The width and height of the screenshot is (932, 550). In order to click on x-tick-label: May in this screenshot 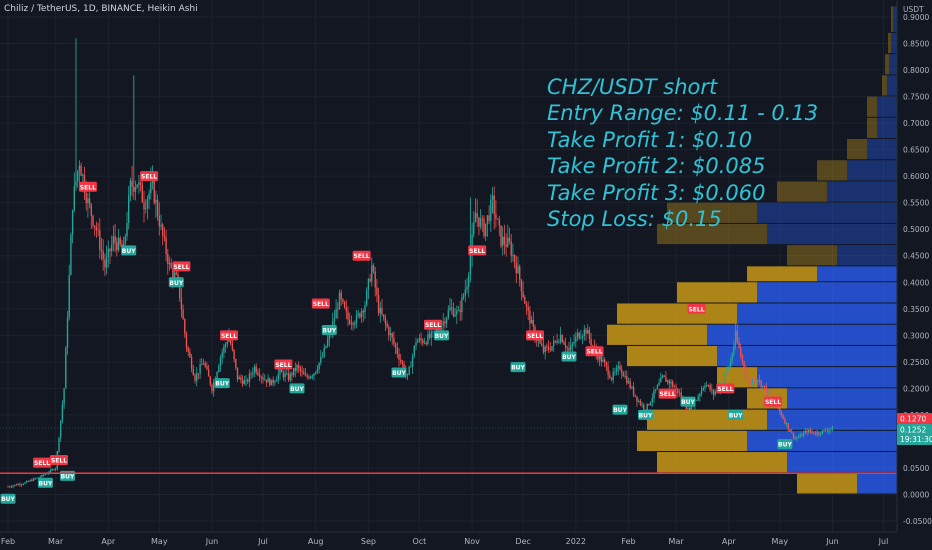, I will do `click(780, 541)`.